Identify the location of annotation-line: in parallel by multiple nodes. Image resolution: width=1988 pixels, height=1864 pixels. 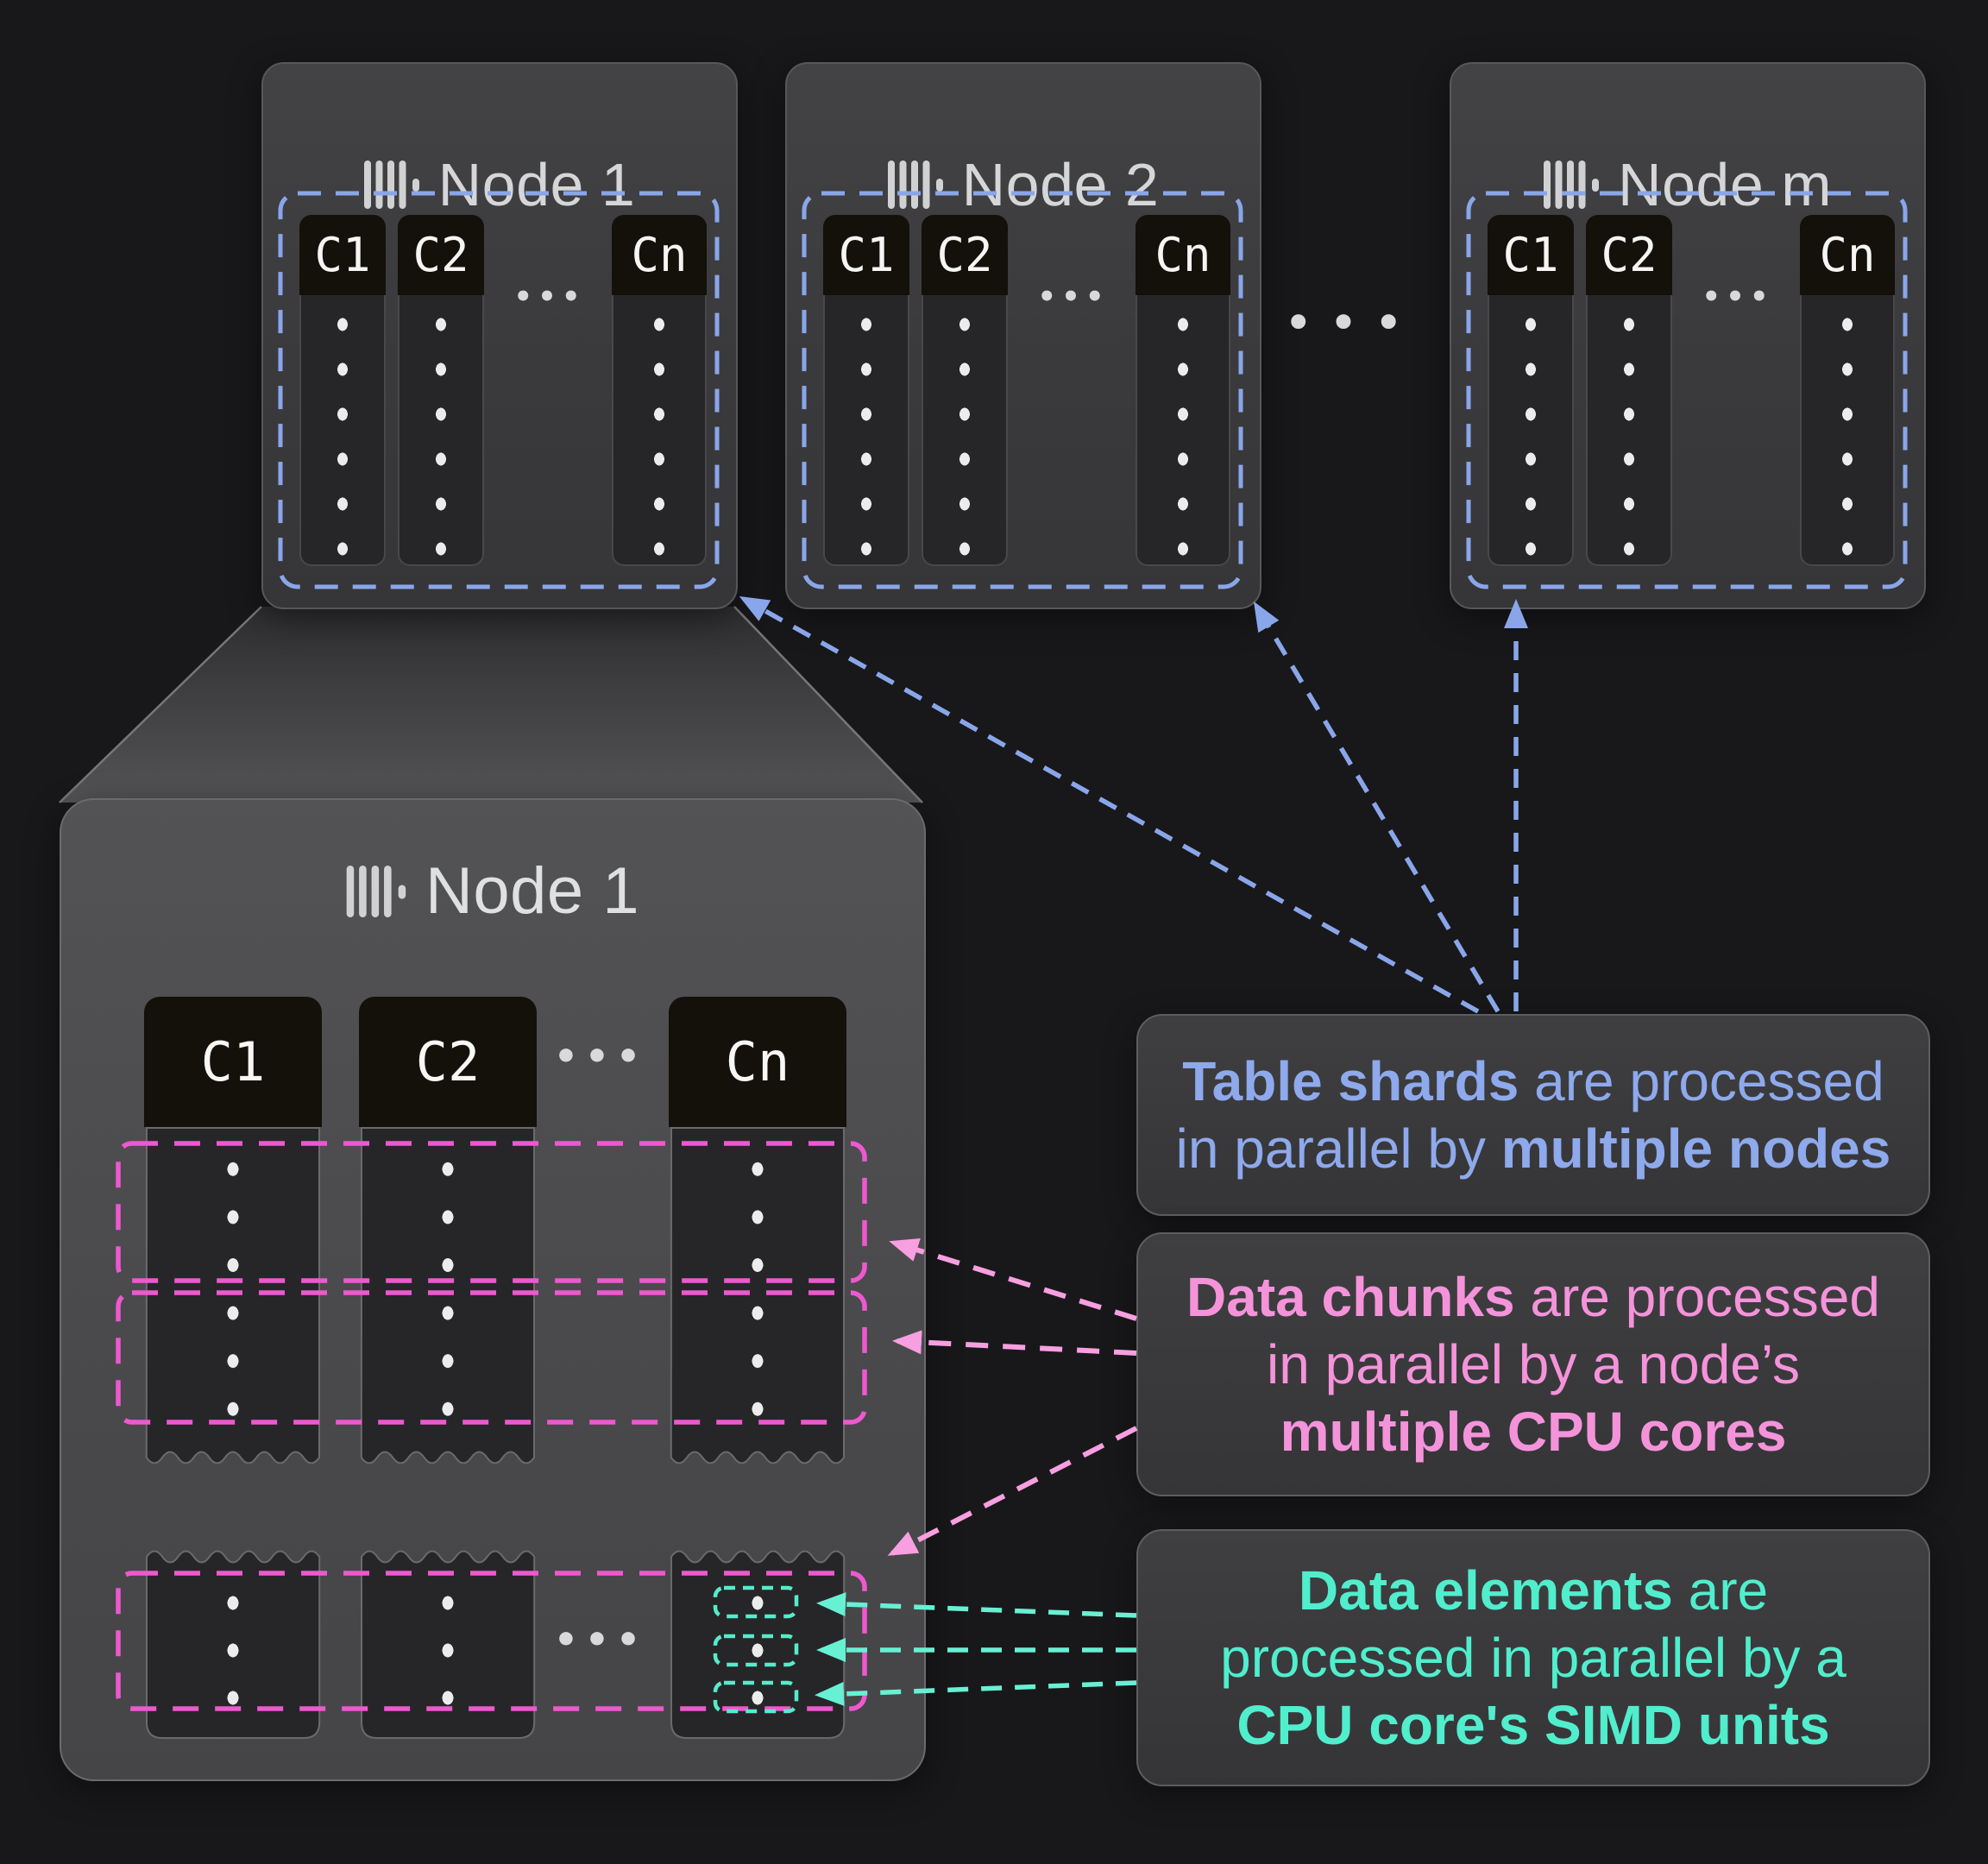
(1533, 1148).